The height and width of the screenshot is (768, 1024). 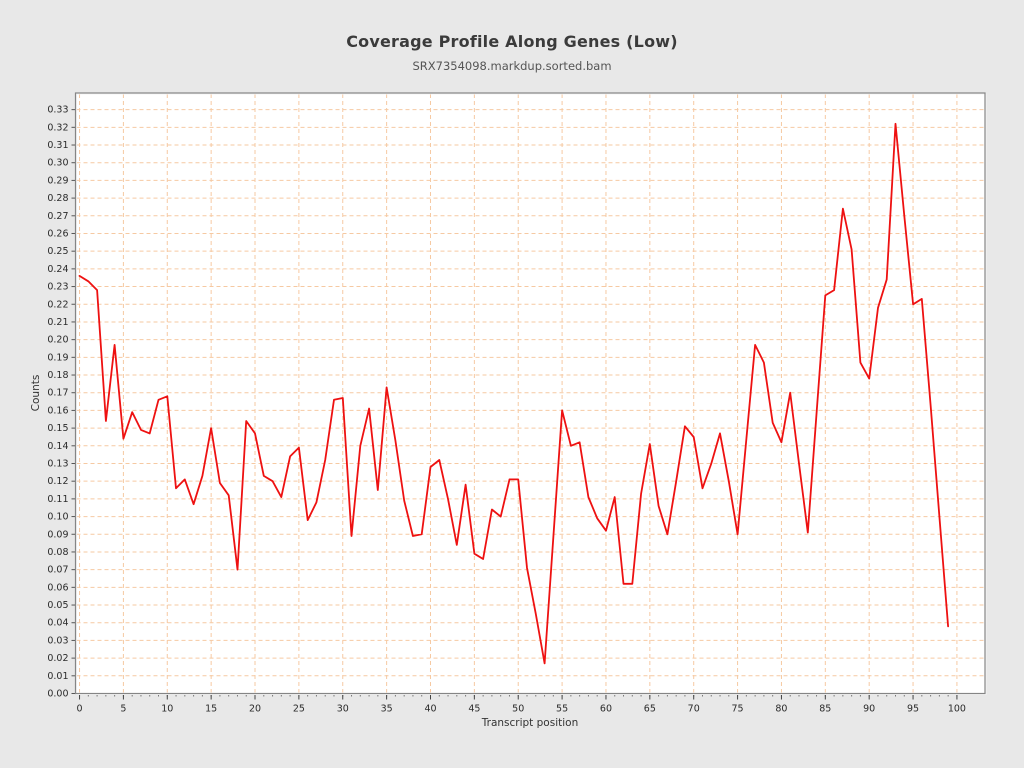 I want to click on x-tick-label: 85, so click(x=825, y=709).